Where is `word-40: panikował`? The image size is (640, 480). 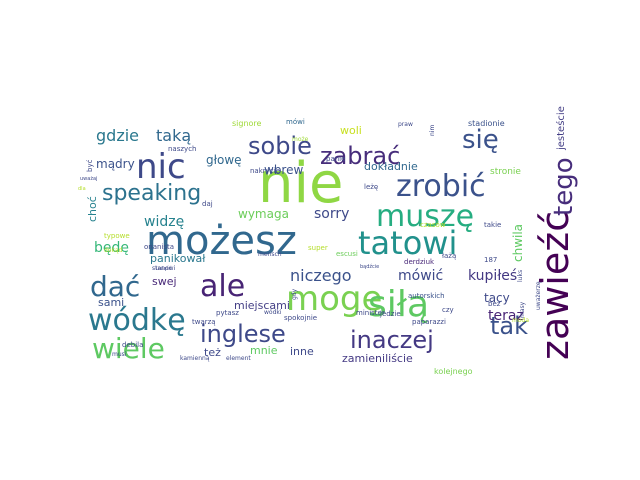
word-40: panikował is located at coordinates (178, 258).